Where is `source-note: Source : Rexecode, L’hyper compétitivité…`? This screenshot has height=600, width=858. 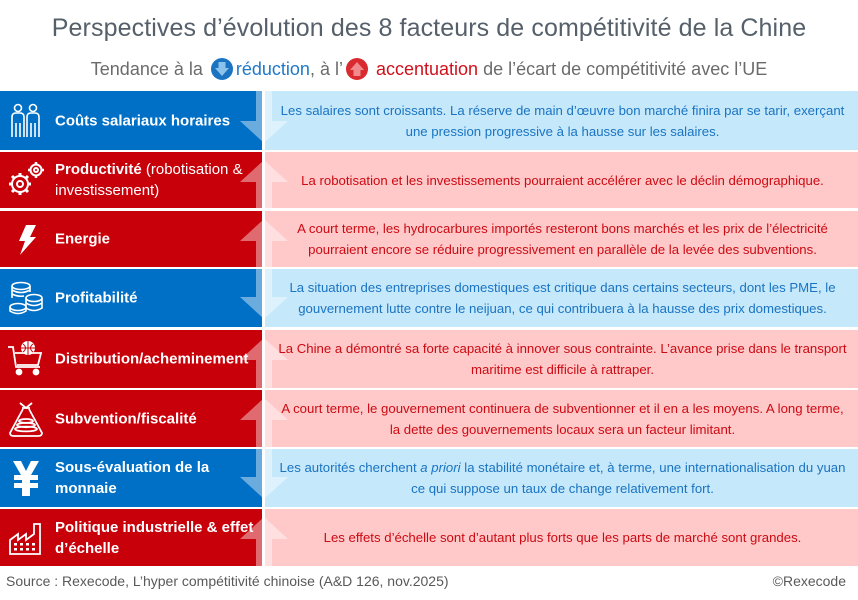
source-note: Source : Rexecode, L’hyper compétitivité… is located at coordinates (227, 581).